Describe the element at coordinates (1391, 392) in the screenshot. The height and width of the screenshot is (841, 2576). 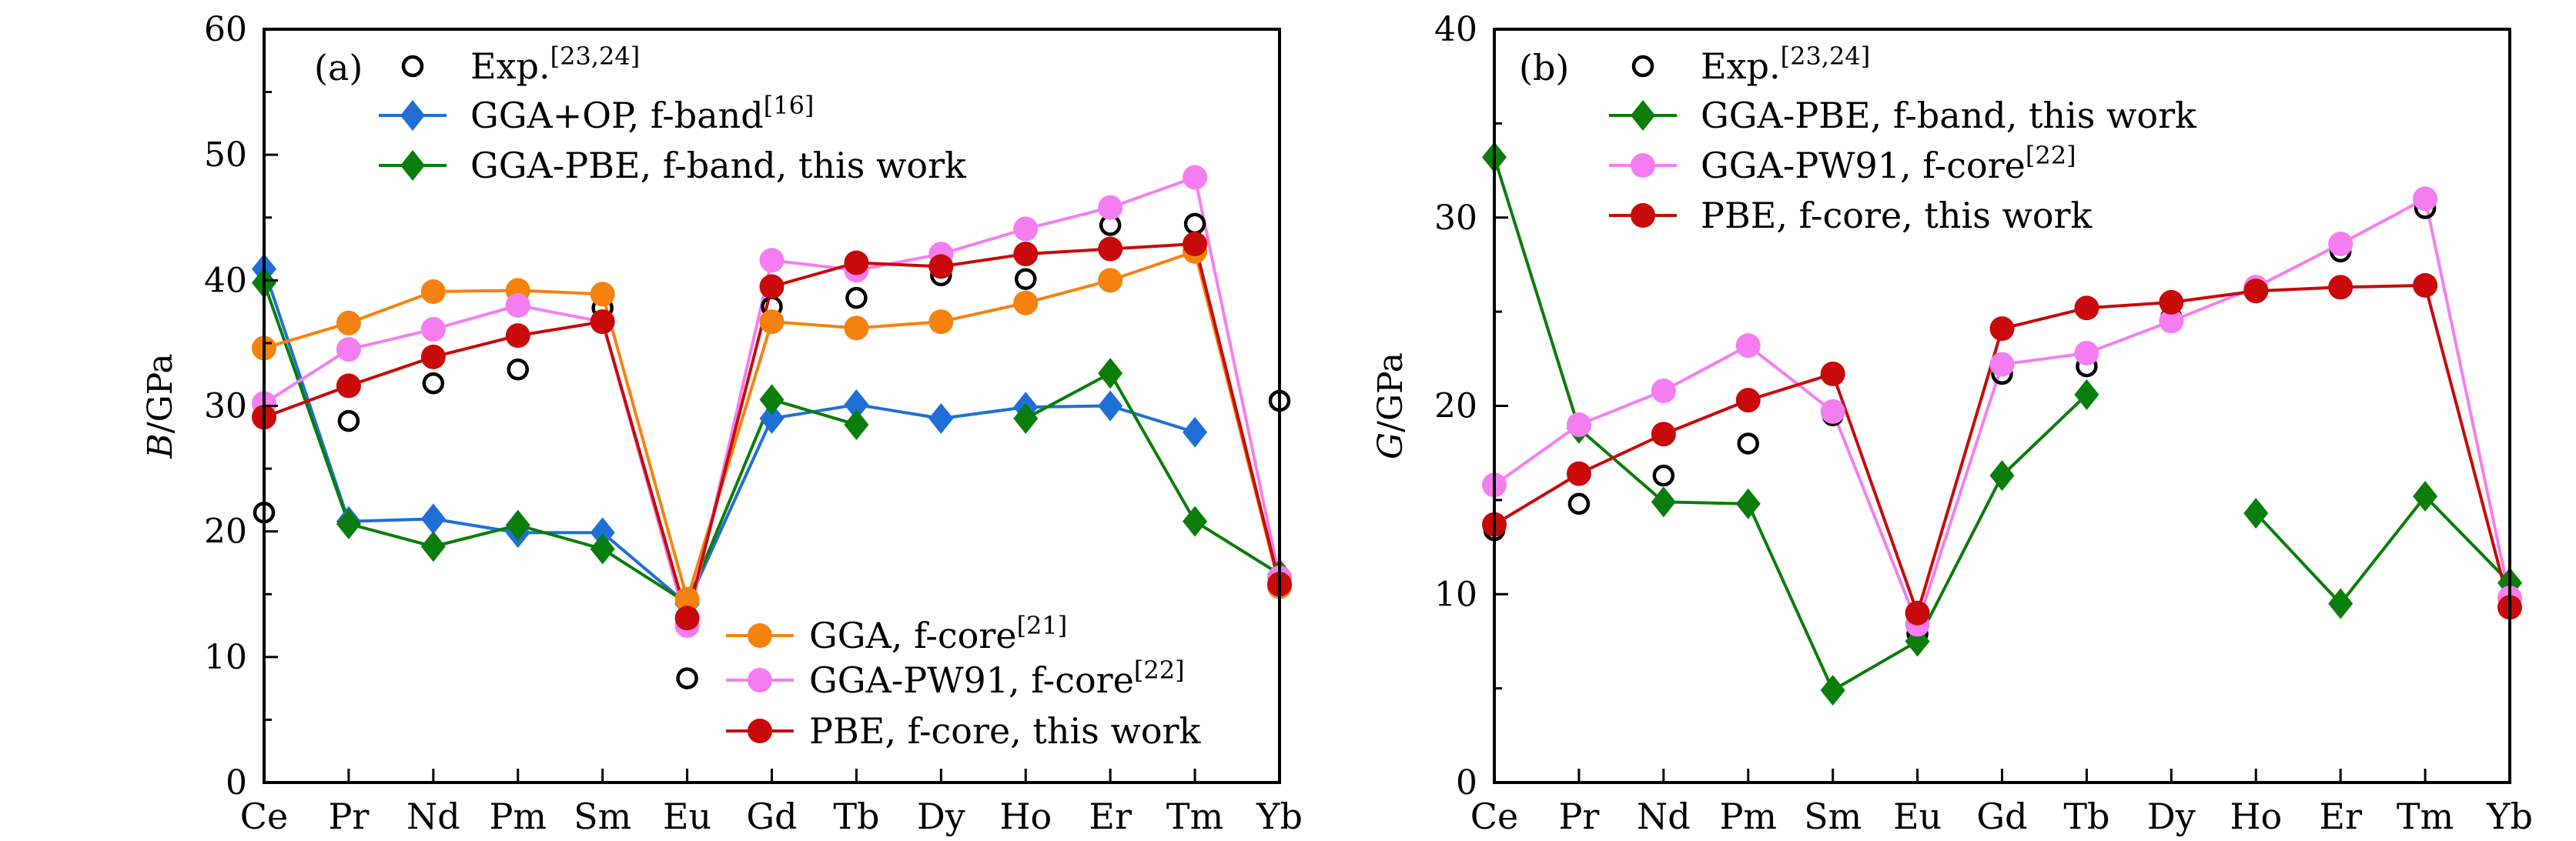
I see `y-axis-label-unit: /GPa` at that location.